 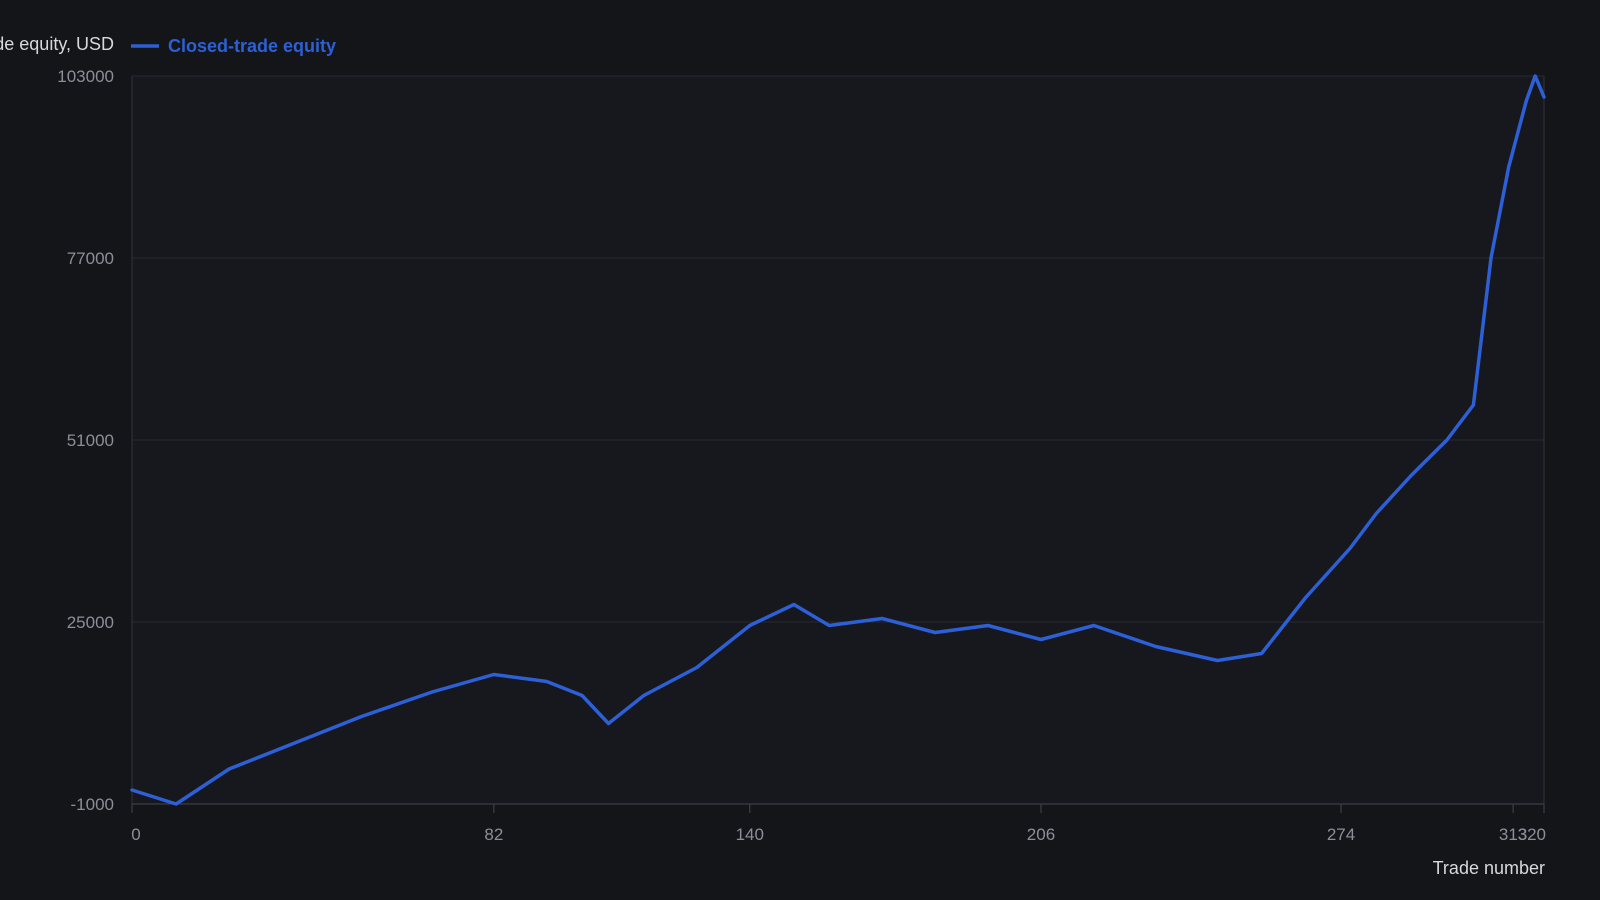 I want to click on y-axis-ticks: -1000 25000 51000 77000 103000, so click(x=85, y=440).